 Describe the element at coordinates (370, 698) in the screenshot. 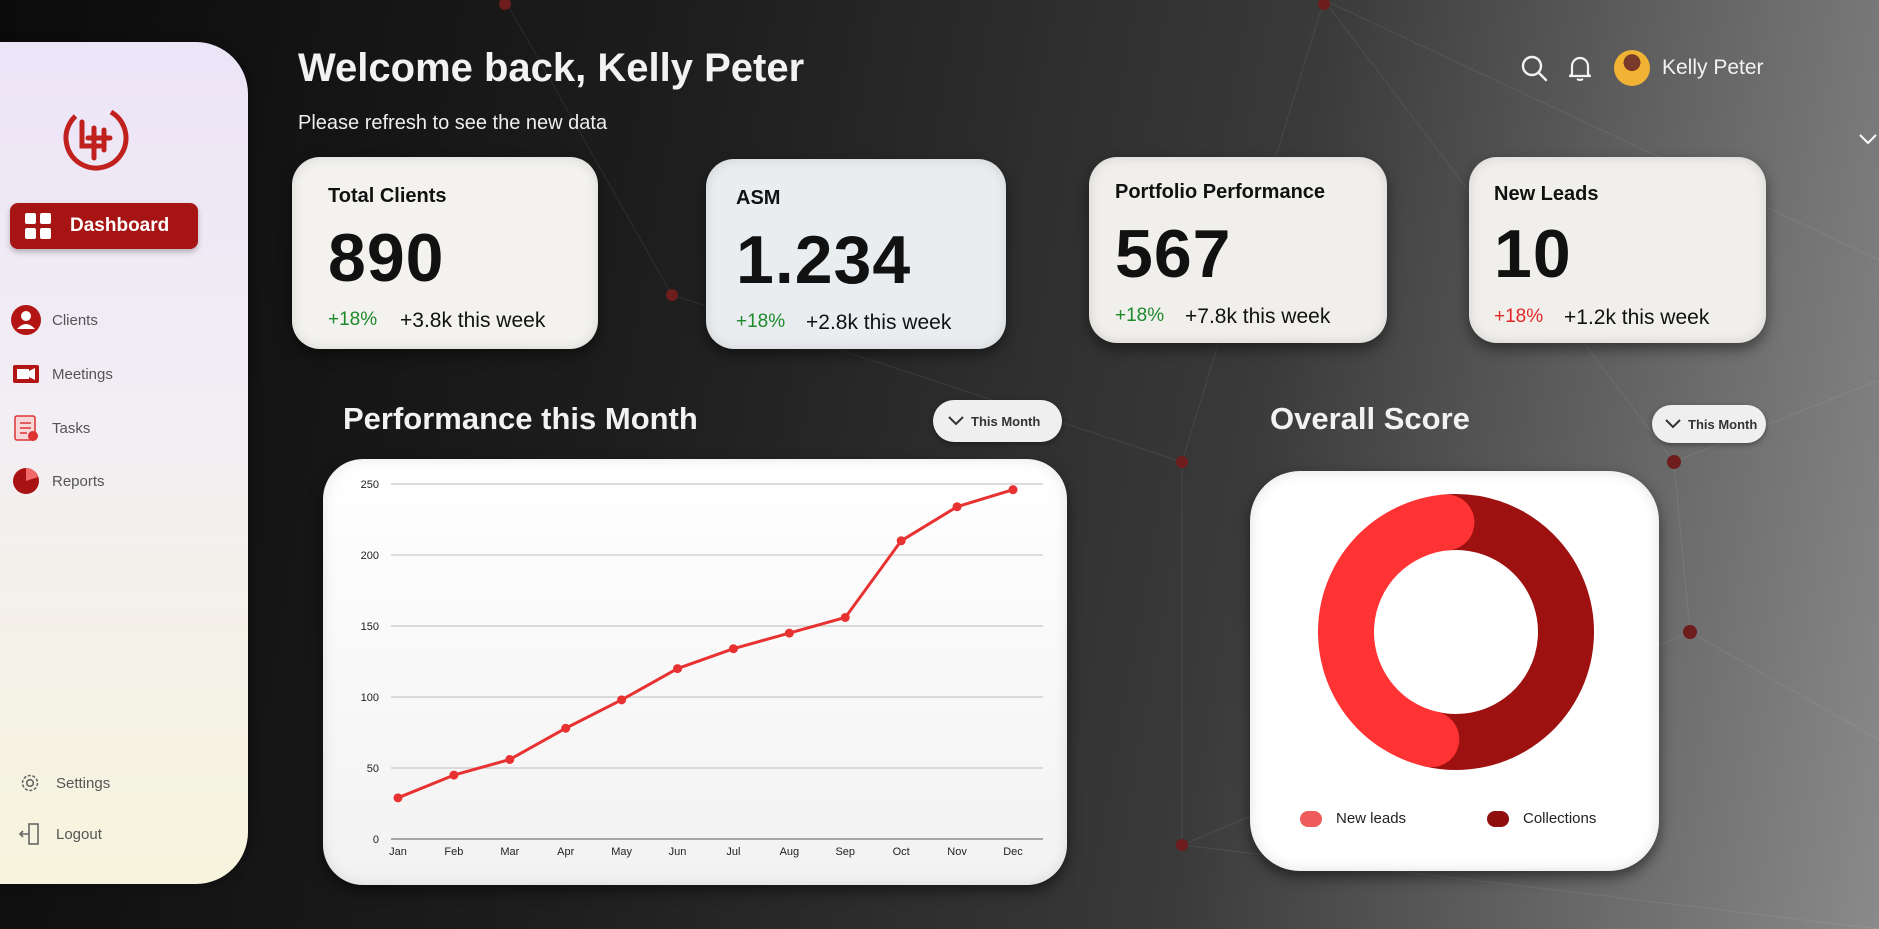

I see `y-tick-label: 100` at that location.